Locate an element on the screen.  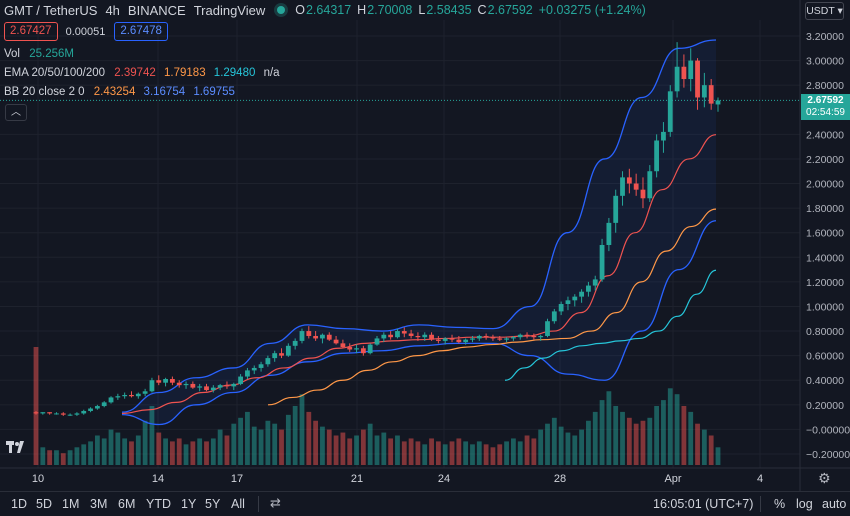
price-tick-label: −0.20000 is located at coordinates (828, 455).